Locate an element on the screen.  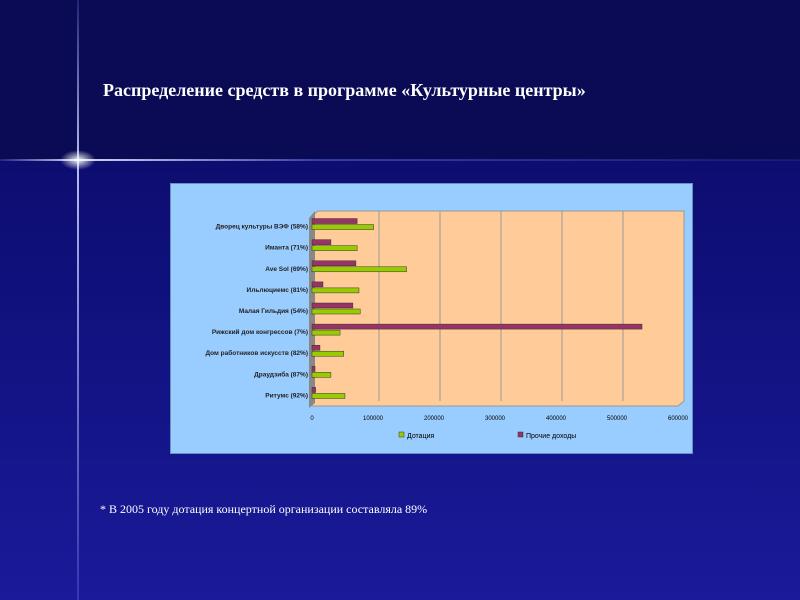
category-label: Ave Sol (69%) is located at coordinates (286, 269).